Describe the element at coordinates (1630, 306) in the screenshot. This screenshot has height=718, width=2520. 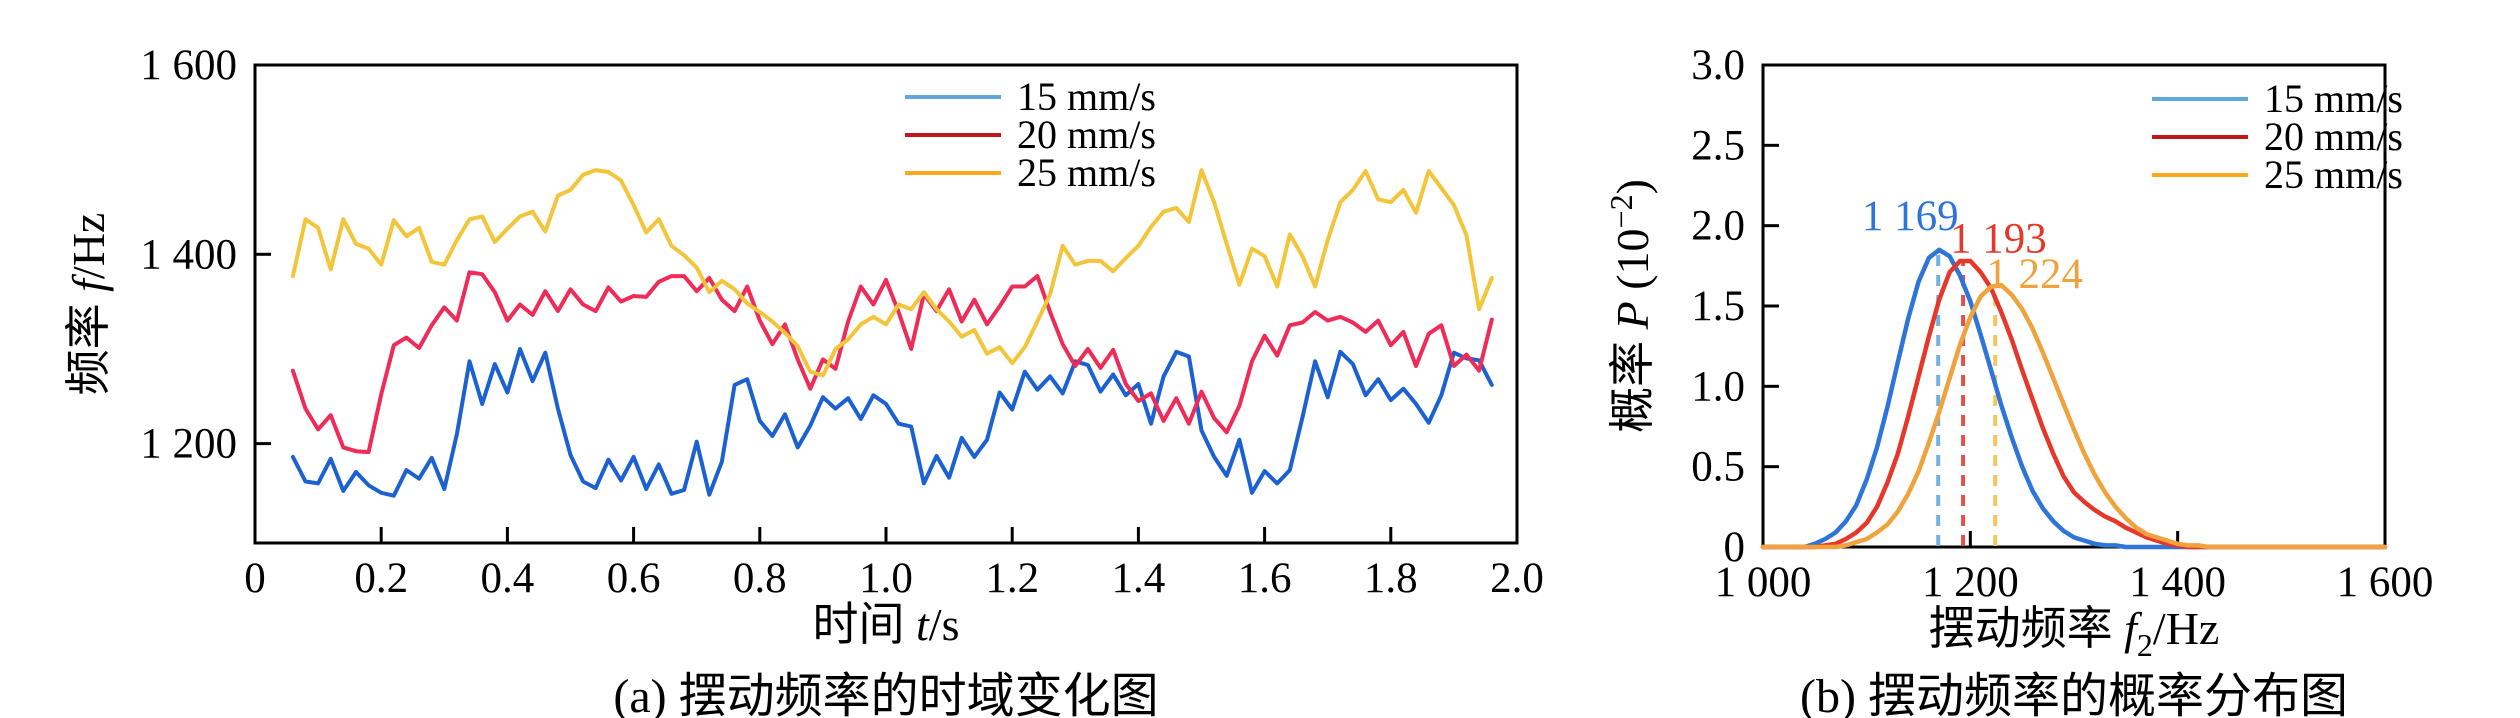
I see `y-axis-title-b: 概率 P (10−2)` at that location.